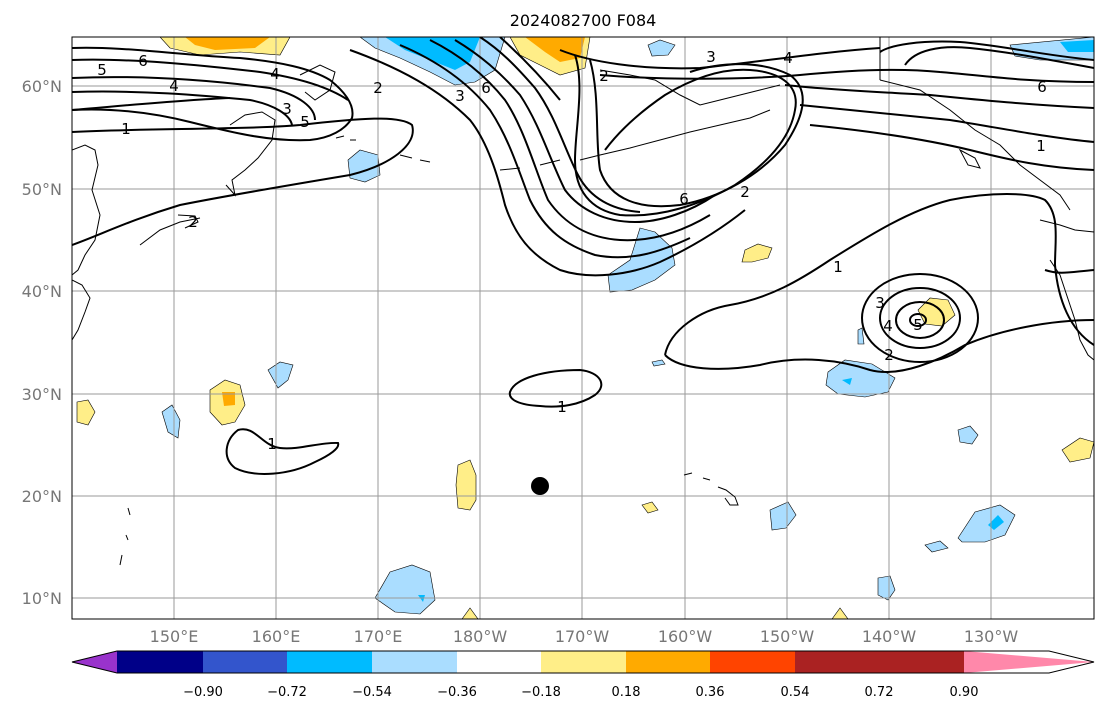 The height and width of the screenshot is (712, 1105). What do you see at coordinates (964, 692) in the screenshot?
I see `colorbar-tick-label: 0.90` at bounding box center [964, 692].